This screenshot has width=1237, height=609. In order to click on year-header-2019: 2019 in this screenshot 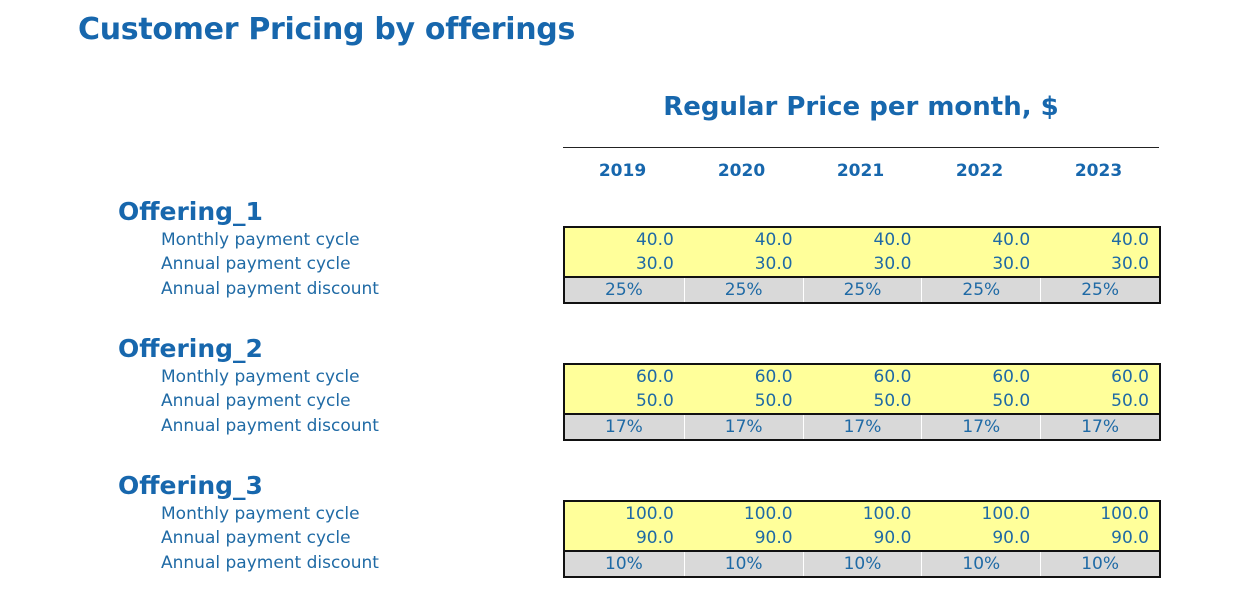, I will do `click(622, 171)`.